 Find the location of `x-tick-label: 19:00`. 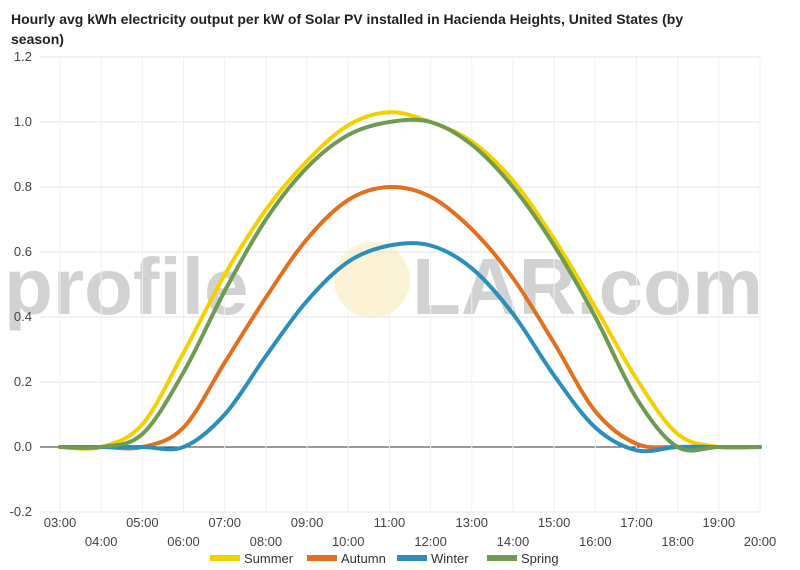

x-tick-label: 19:00 is located at coordinates (719, 522).